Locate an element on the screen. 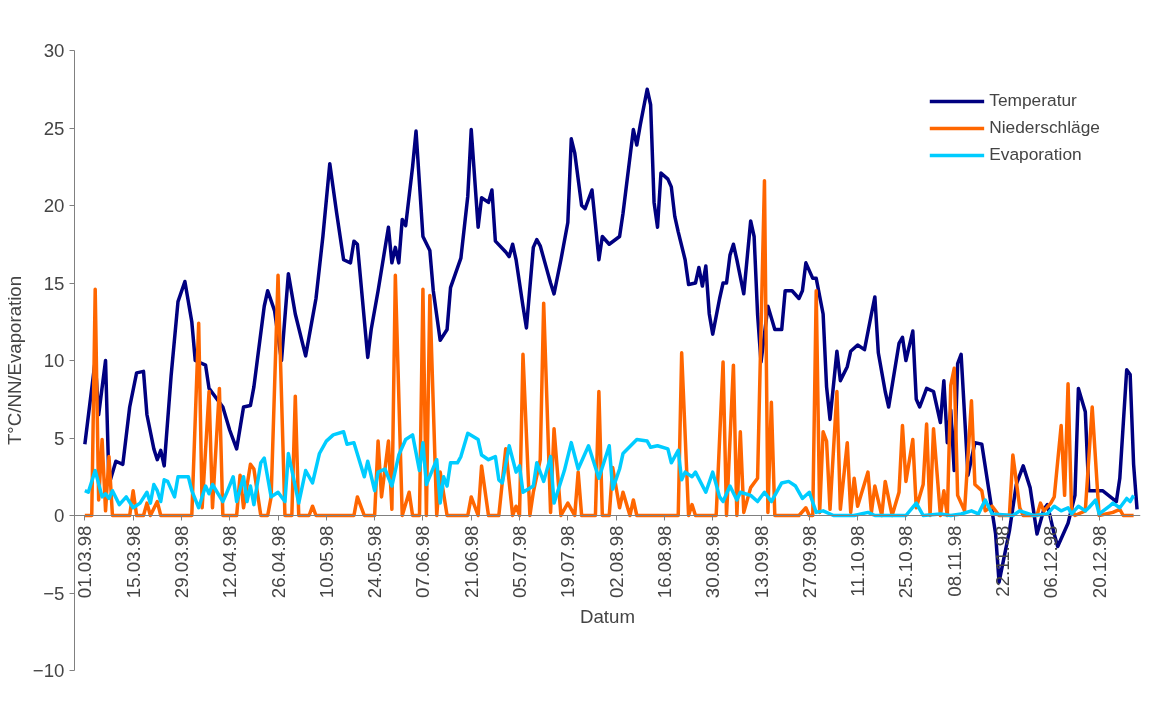  y-tick-label: −10 is located at coordinates (48, 670).